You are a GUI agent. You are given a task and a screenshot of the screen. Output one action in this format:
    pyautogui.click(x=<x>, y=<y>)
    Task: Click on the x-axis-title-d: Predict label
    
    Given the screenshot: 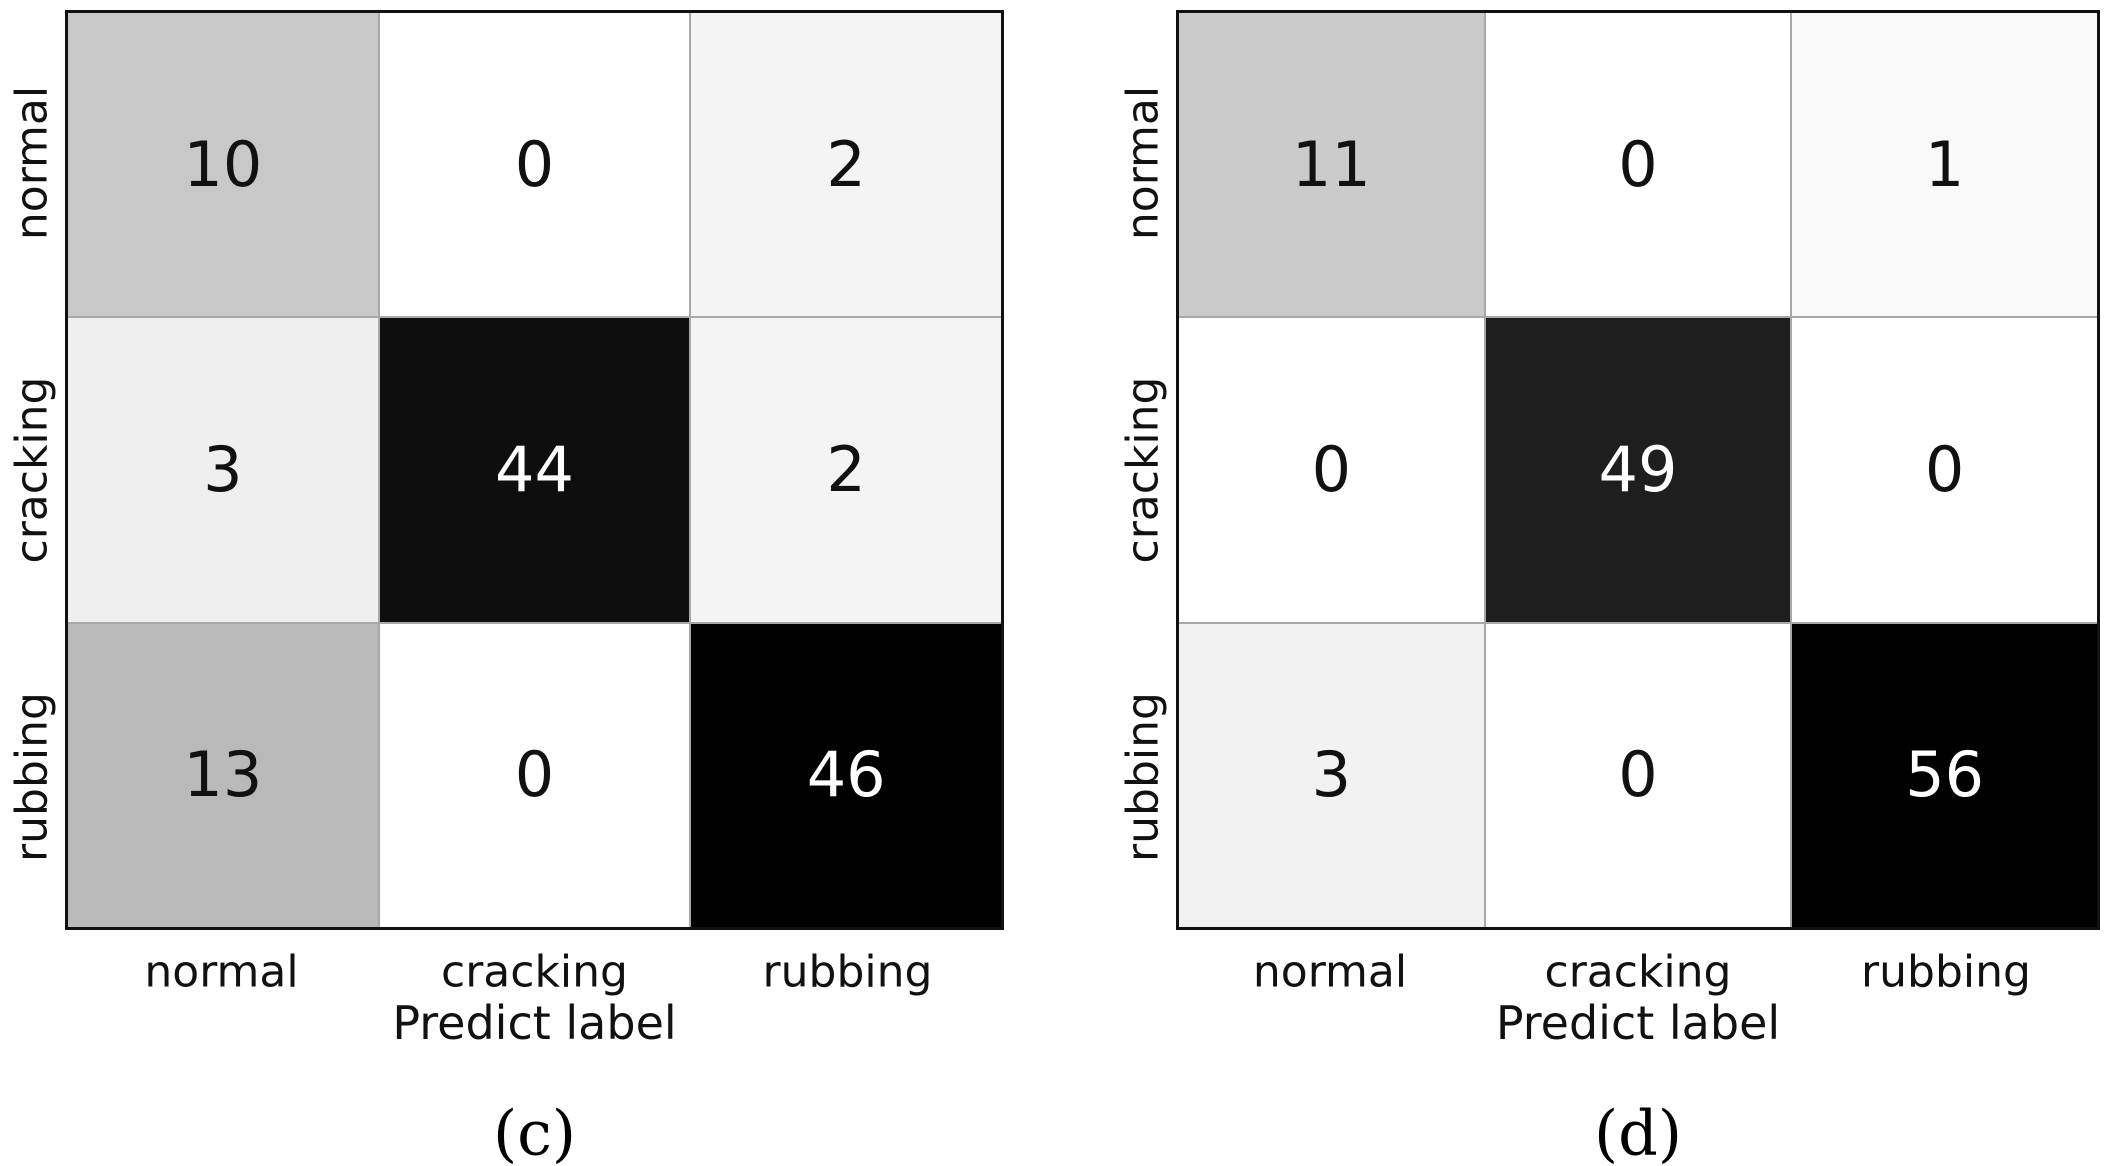 What is the action you would take?
    pyautogui.click(x=1638, y=1023)
    